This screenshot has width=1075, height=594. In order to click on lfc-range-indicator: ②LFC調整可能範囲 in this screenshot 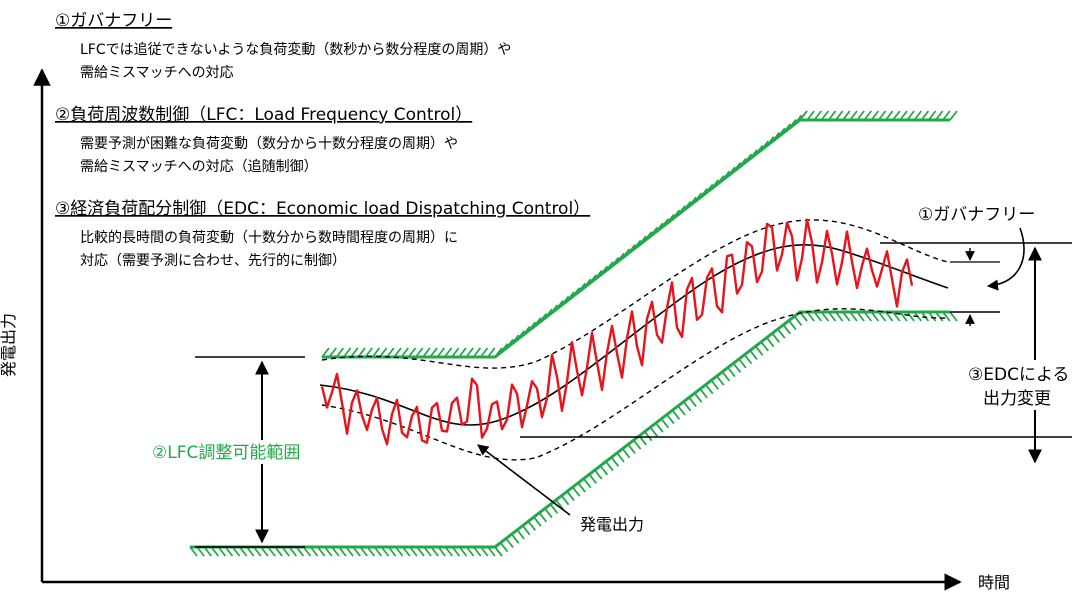, I will do `click(238, 452)`.